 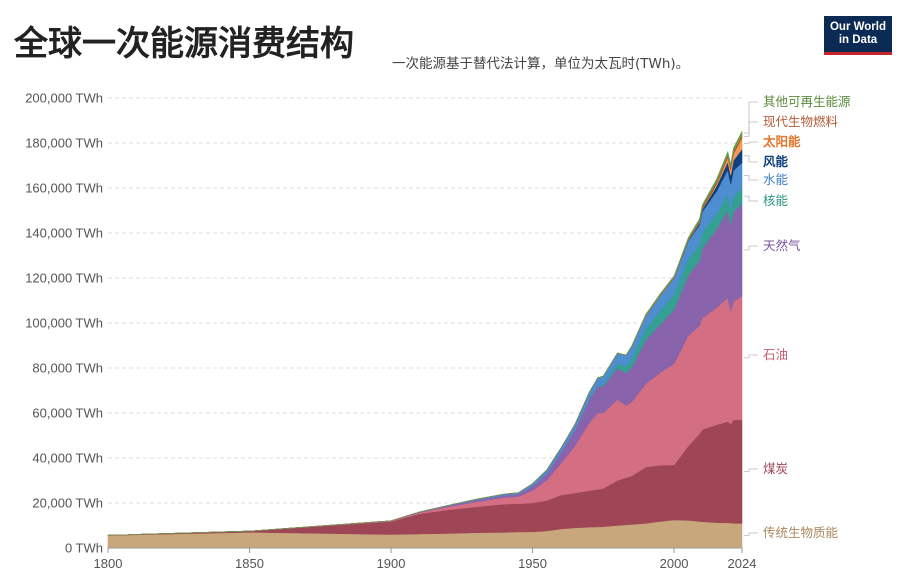 What do you see at coordinates (64, 98) in the screenshot?
I see `y-tick-label: 200,000 TWh` at bounding box center [64, 98].